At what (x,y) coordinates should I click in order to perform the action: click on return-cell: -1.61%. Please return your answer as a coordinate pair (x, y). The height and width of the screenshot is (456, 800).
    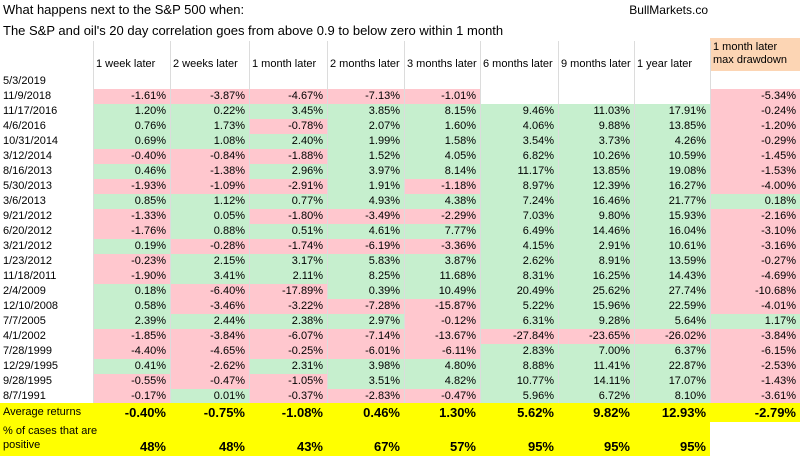
    Looking at the image, I should click on (131, 96).